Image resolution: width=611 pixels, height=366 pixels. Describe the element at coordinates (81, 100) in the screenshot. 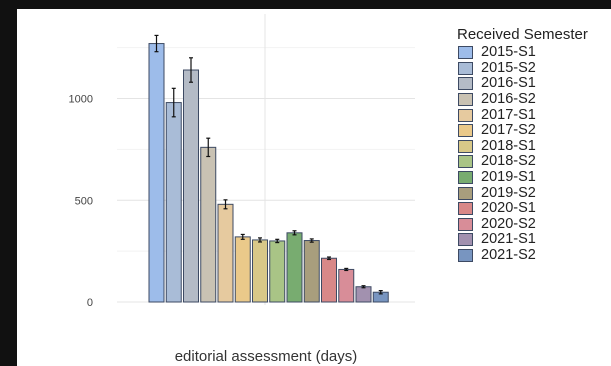

I see `y-tick-label: 1000` at that location.